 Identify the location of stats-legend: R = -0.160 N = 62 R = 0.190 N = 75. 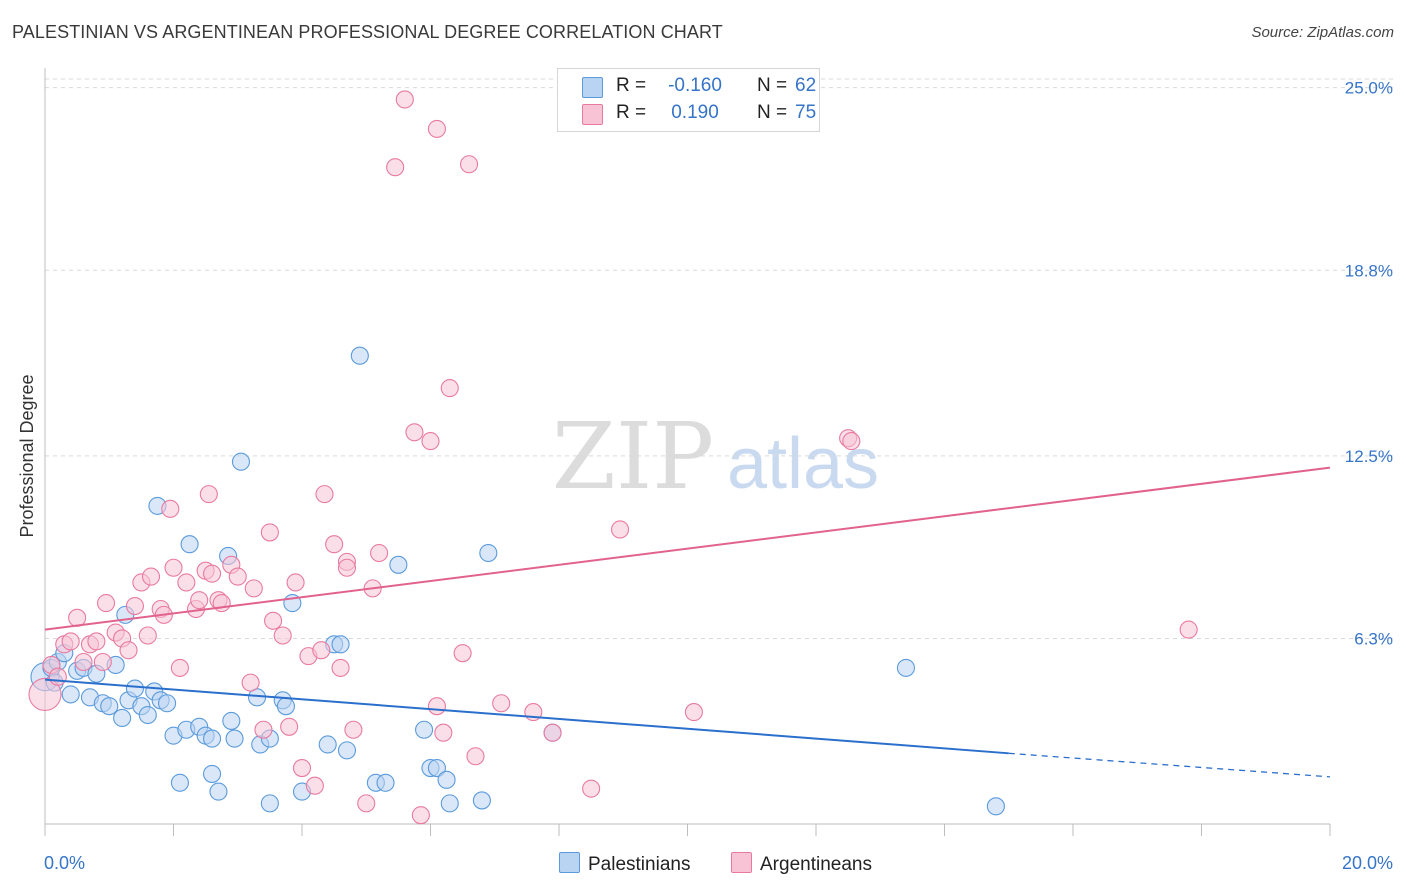
(688, 100).